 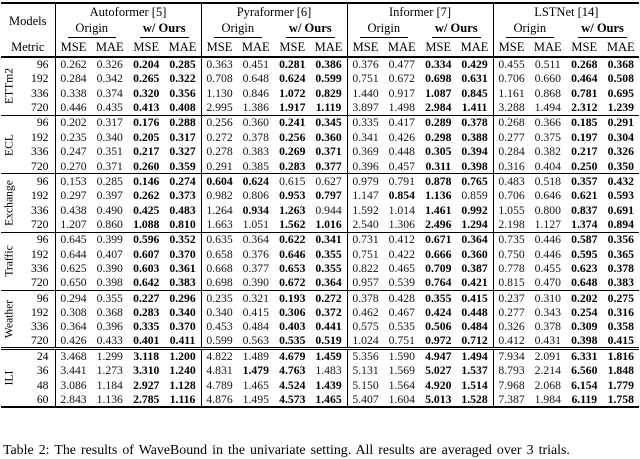 I want to click on value-cell: 0.398, so click(x=109, y=283).